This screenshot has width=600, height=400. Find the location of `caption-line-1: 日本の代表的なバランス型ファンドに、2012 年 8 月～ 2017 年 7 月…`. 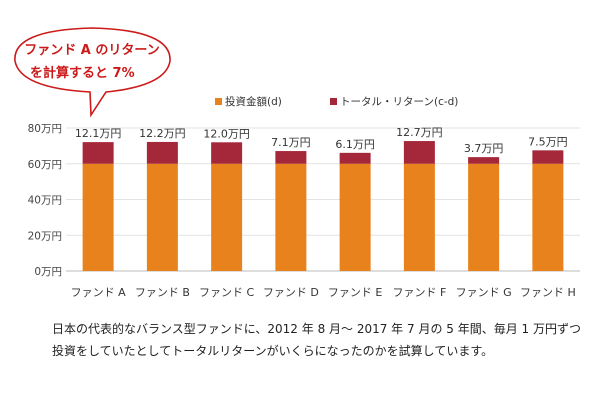

caption-line-1: 日本の代表的なバランス型ファンドに、2012 年 8 月～ 2017 年 7 月… is located at coordinates (316, 329).